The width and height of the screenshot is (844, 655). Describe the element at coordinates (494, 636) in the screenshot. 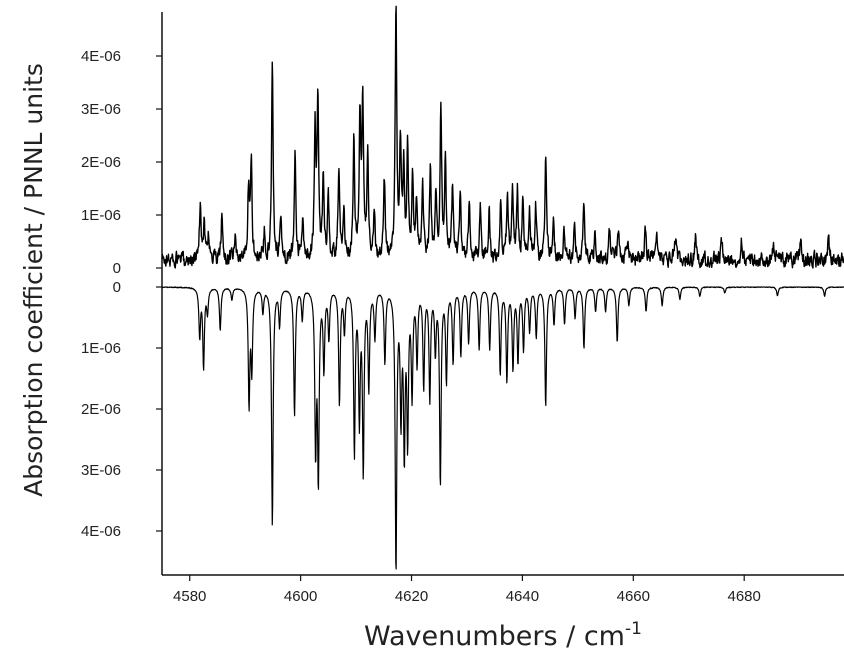

I see `x-axis-title-text: Wavenumbers / cm` at that location.